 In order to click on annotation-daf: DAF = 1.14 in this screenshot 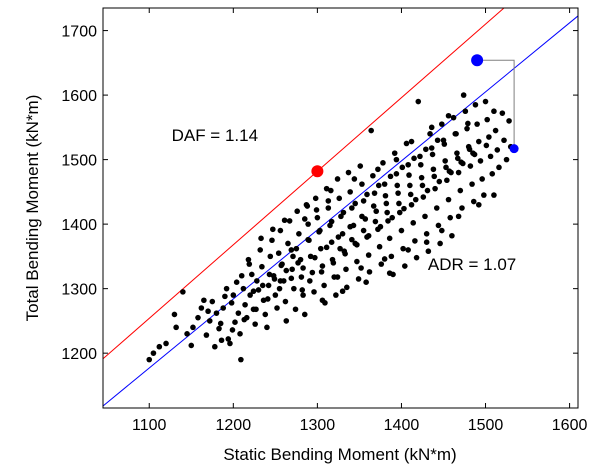, I will do `click(215, 135)`.